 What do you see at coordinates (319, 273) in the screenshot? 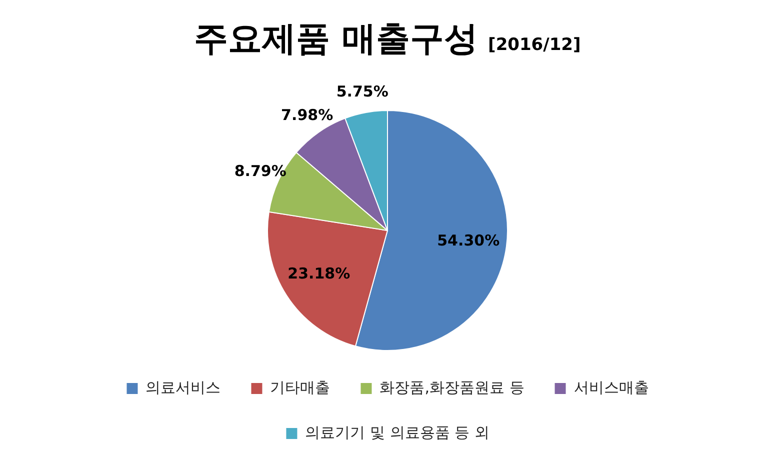
I see `data-label: 23.18%` at bounding box center [319, 273].